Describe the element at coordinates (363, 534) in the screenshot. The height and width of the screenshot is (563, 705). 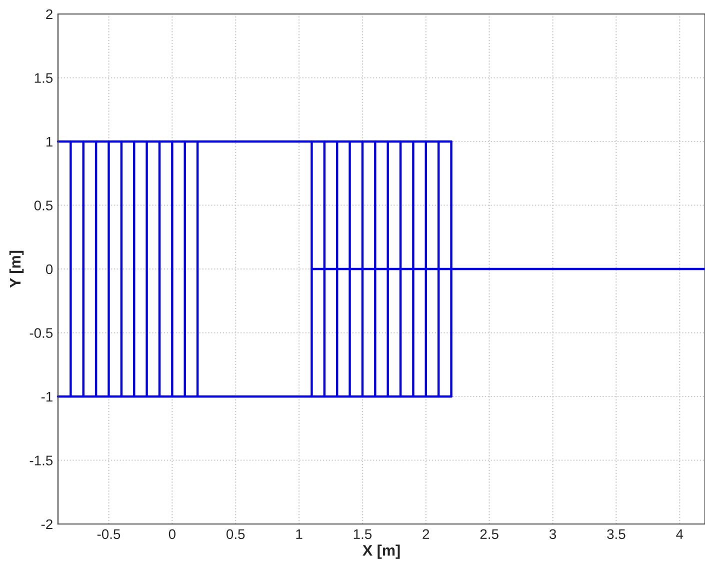
I see `x-tick-label: 1.5` at that location.